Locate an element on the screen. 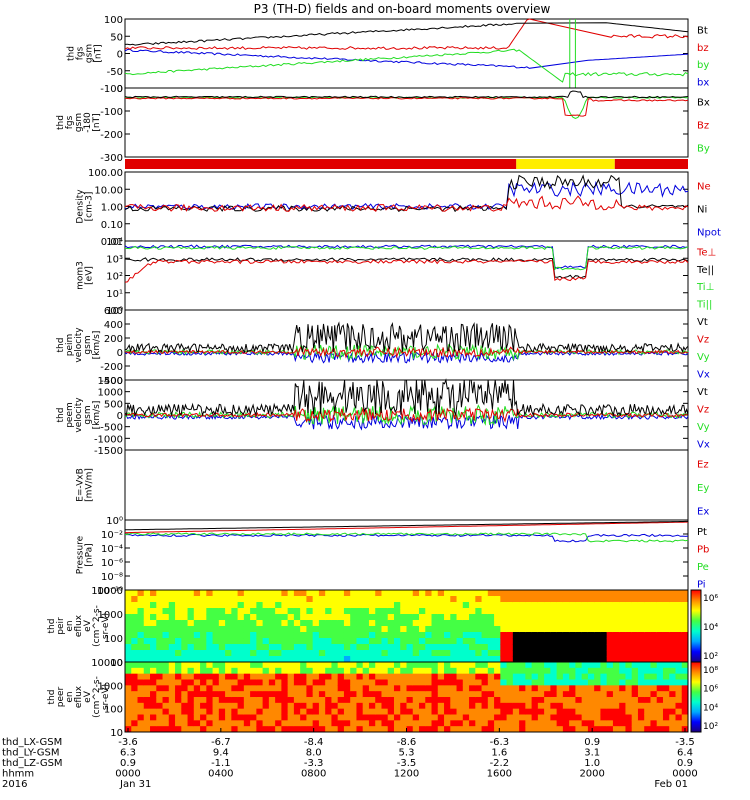  x-tick-label: 6.3 is located at coordinates (128, 753).